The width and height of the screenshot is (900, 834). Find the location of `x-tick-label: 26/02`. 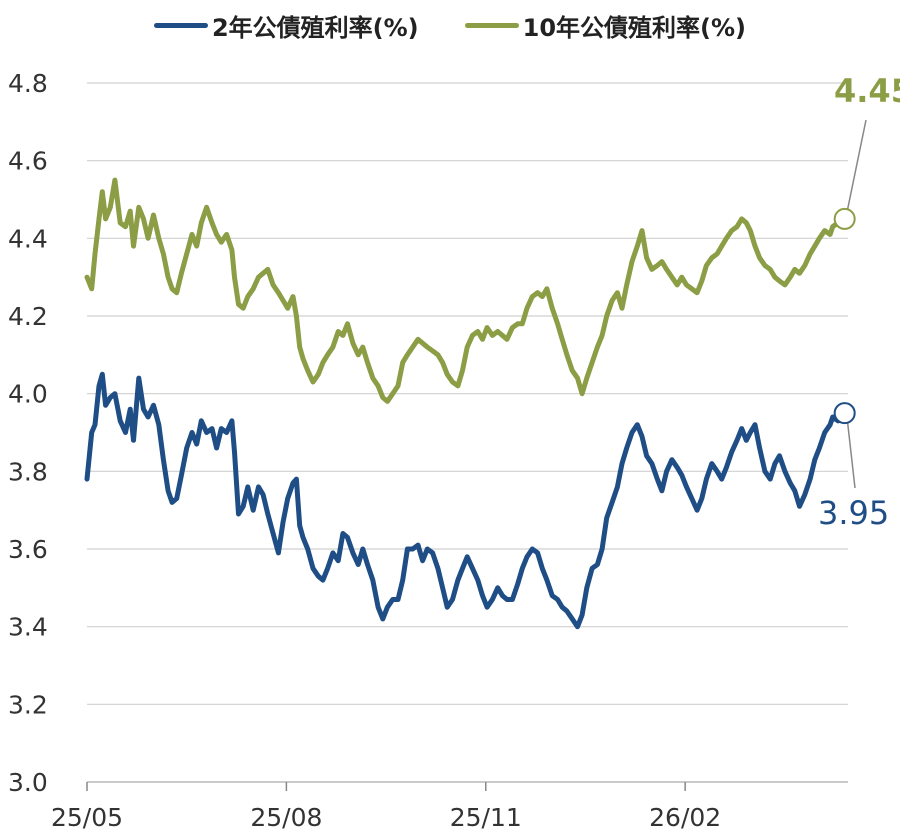

x-tick-label: 26/02 is located at coordinates (685, 817).